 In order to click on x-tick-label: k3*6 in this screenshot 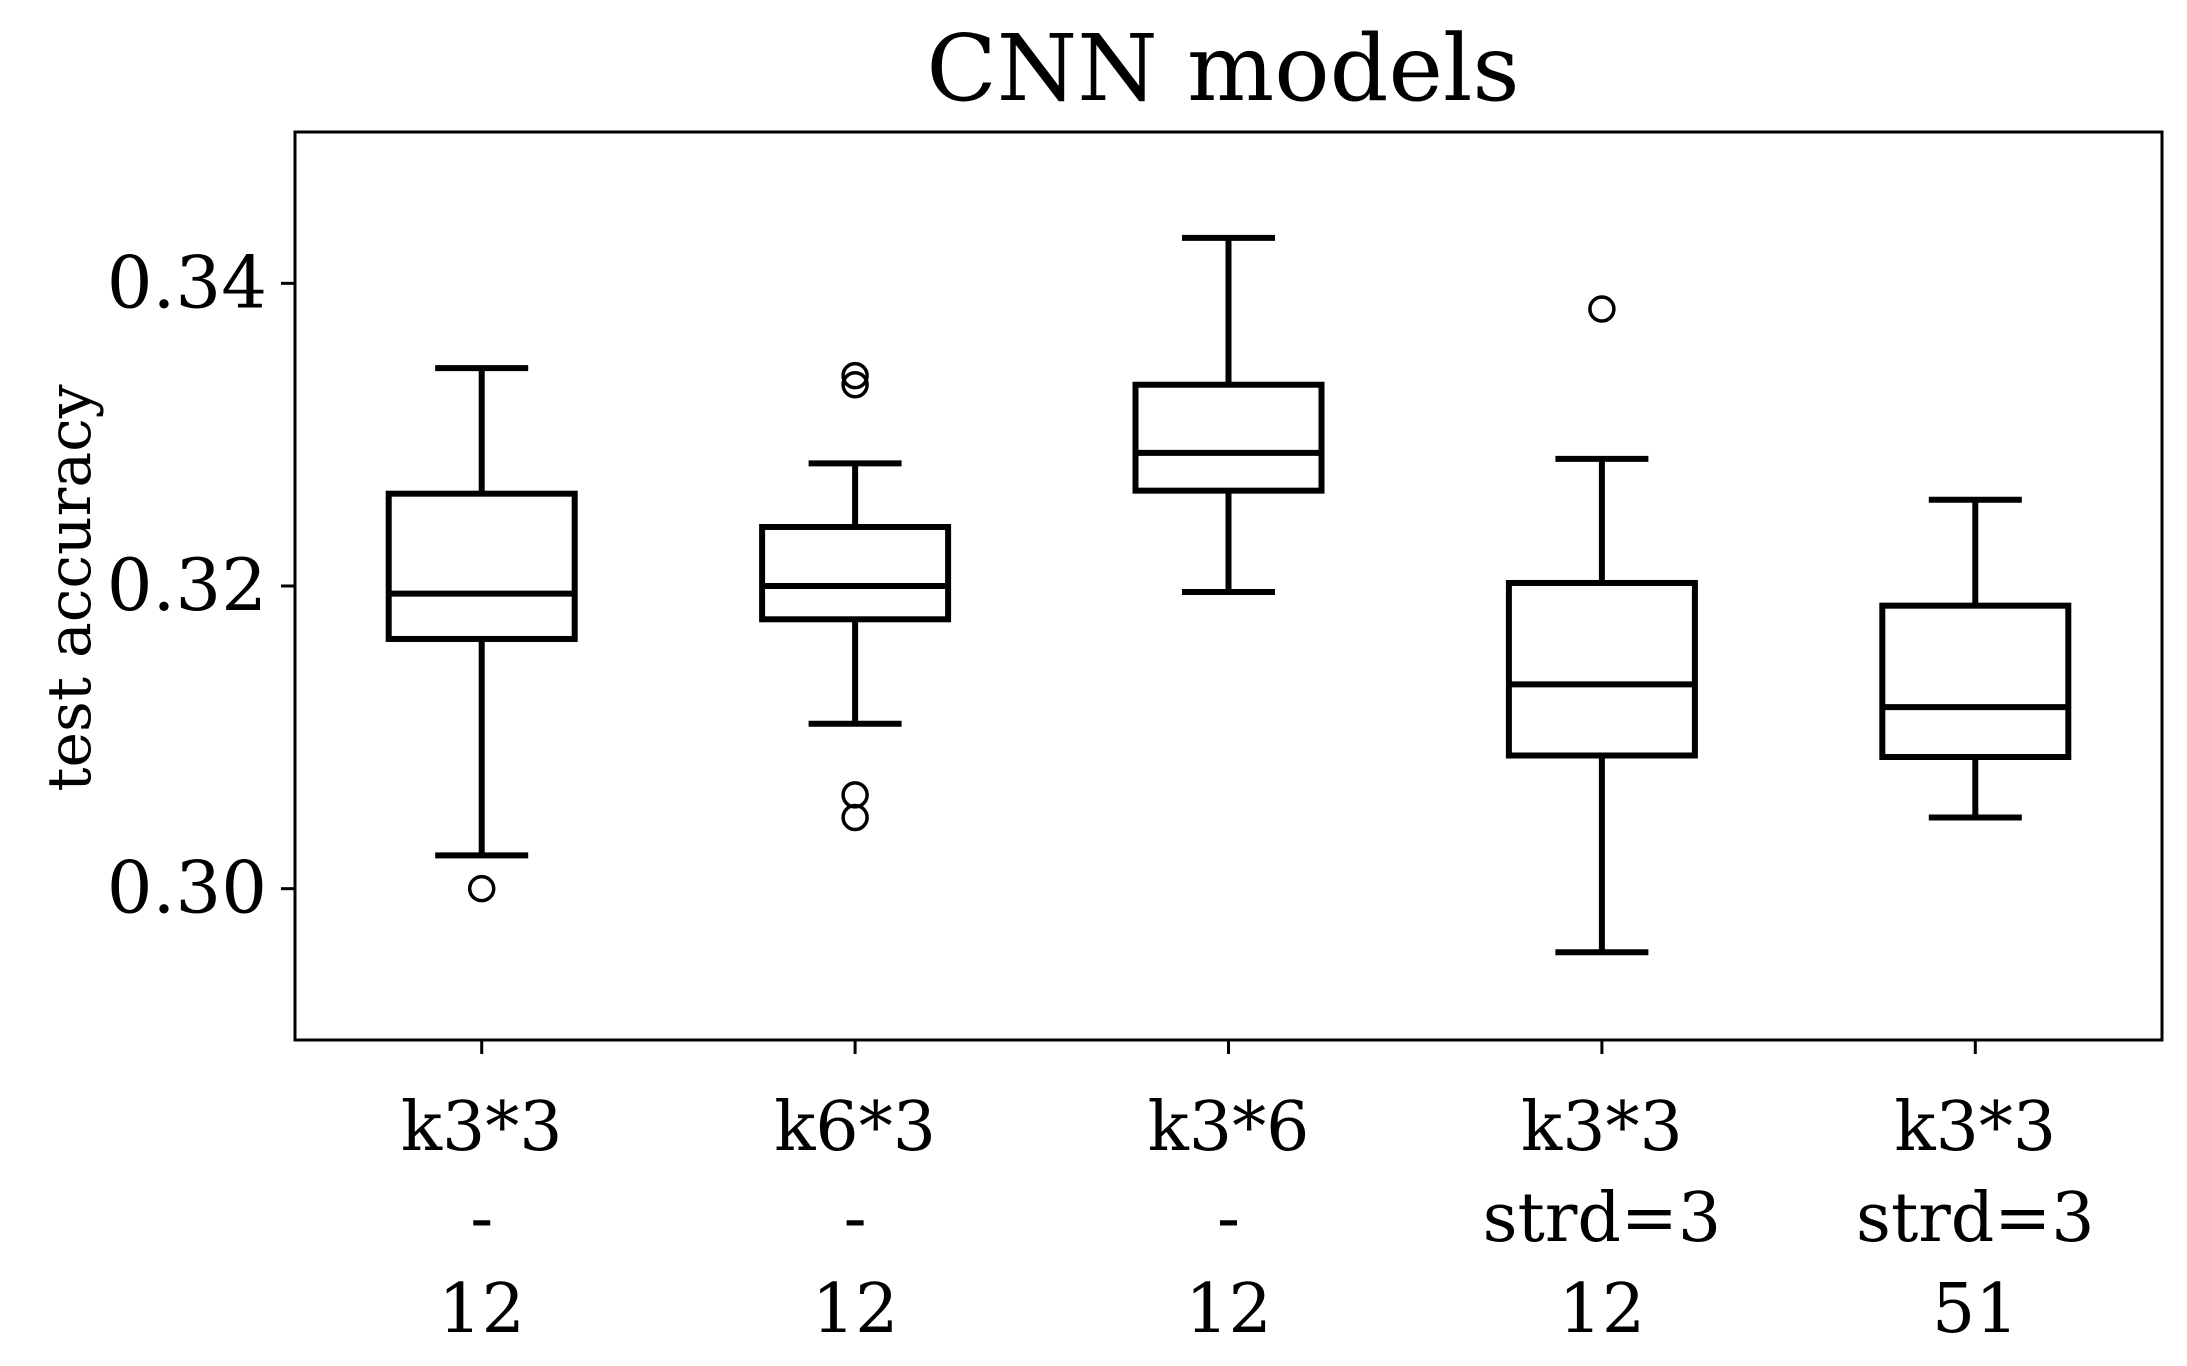, I will do `click(1229, 1127)`.